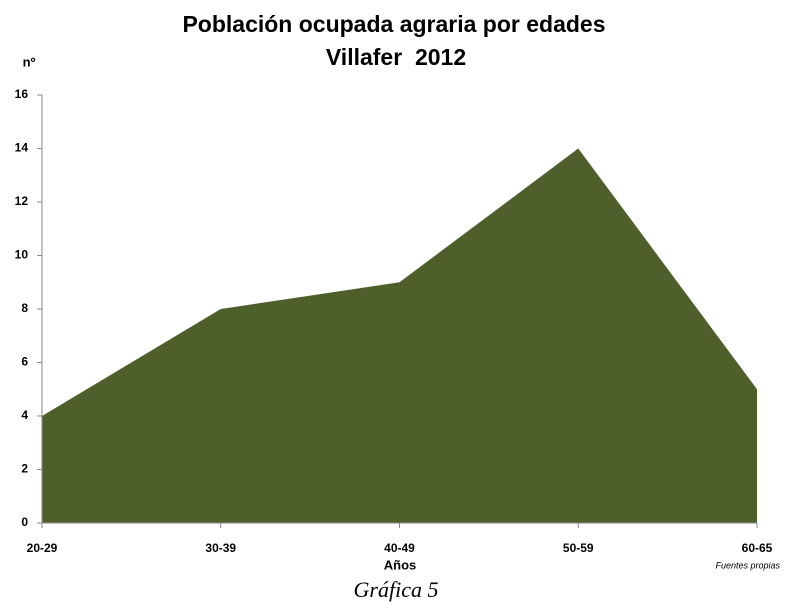  I want to click on y-tick-label: 12, so click(22, 201).